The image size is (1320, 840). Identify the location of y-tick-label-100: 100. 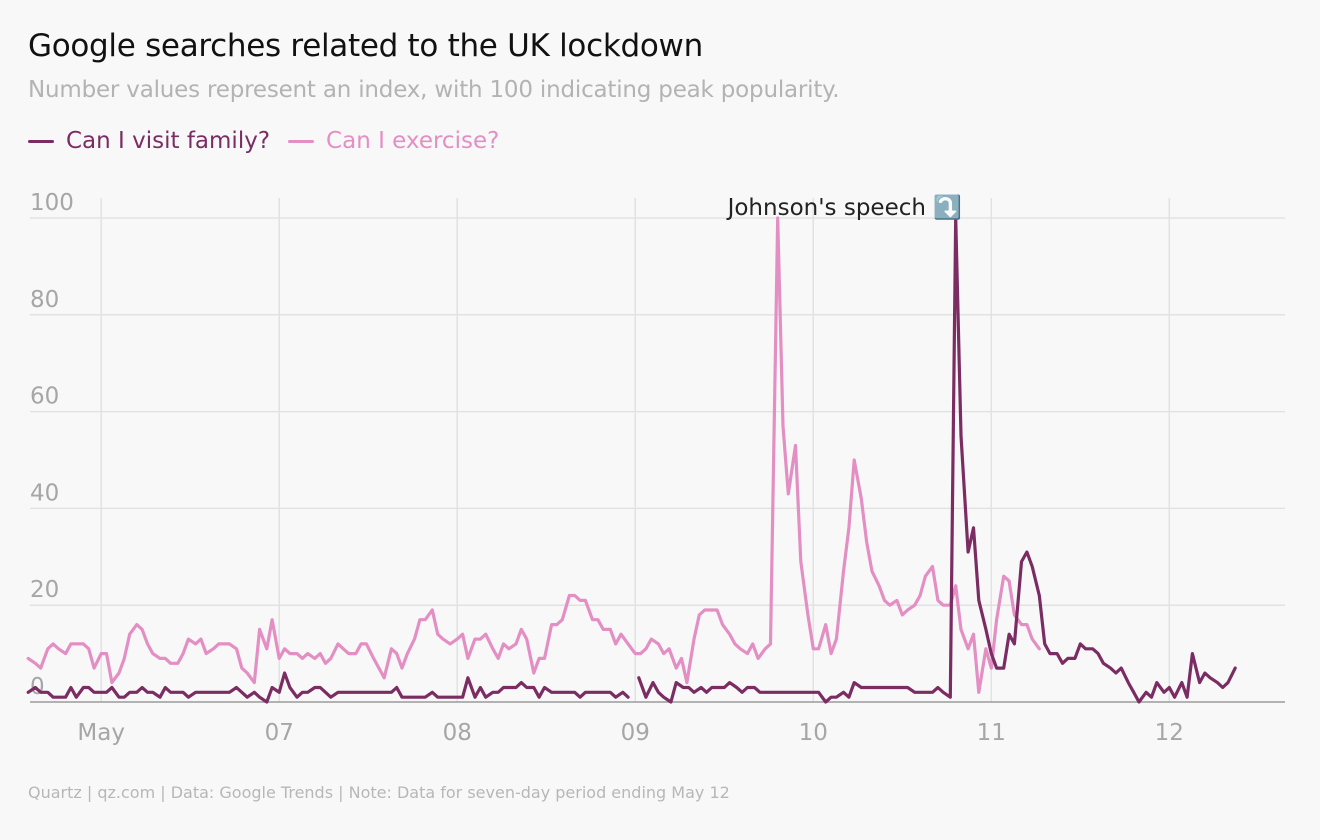
(52, 203).